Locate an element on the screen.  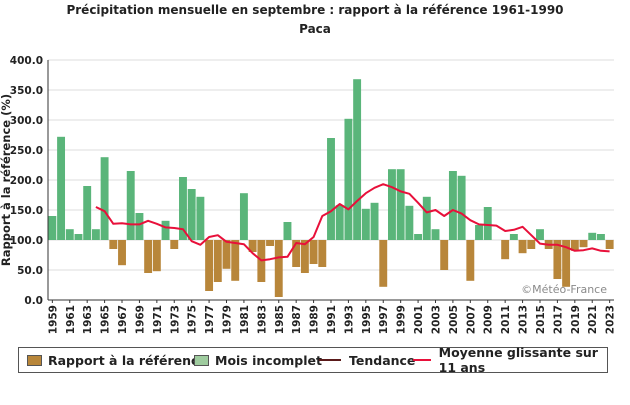
x-tick-label: 2023 is located at coordinates (611, 319).